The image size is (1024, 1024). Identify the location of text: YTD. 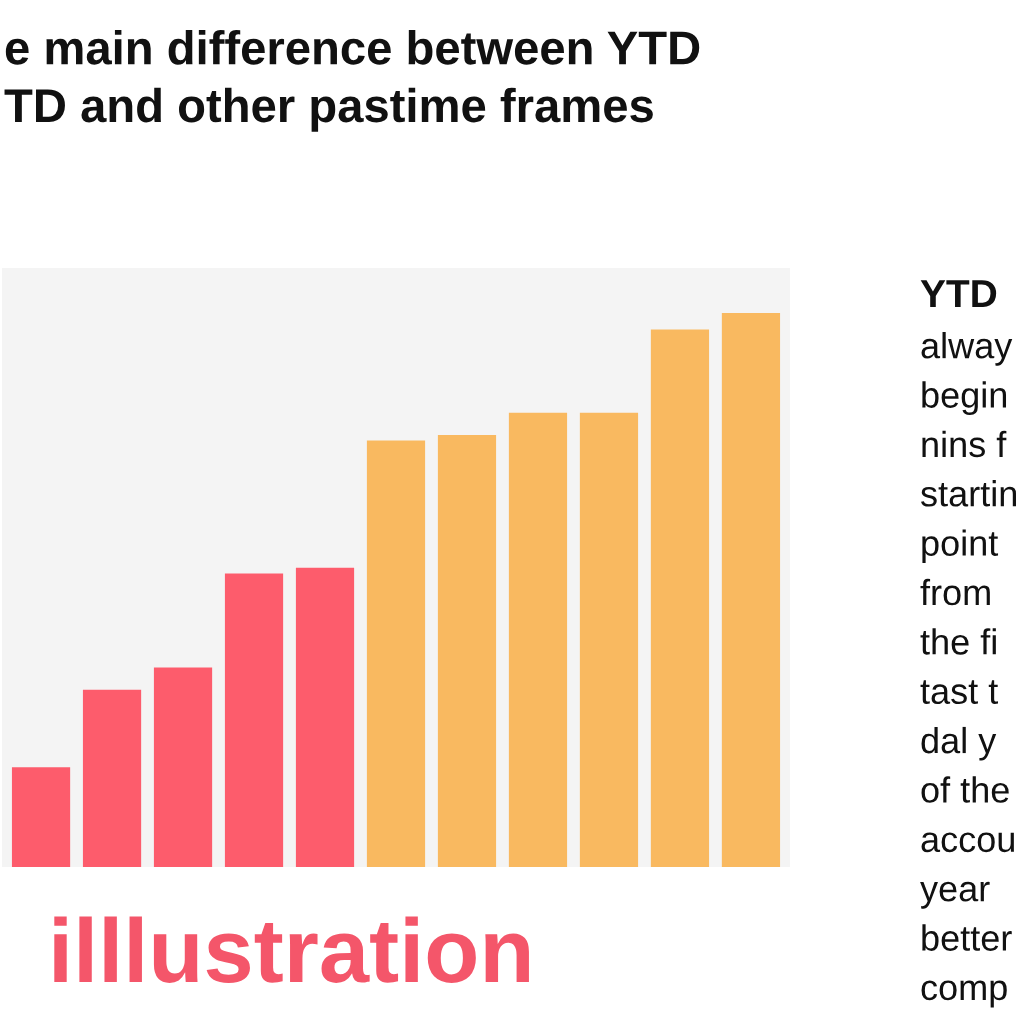
(958, 293).